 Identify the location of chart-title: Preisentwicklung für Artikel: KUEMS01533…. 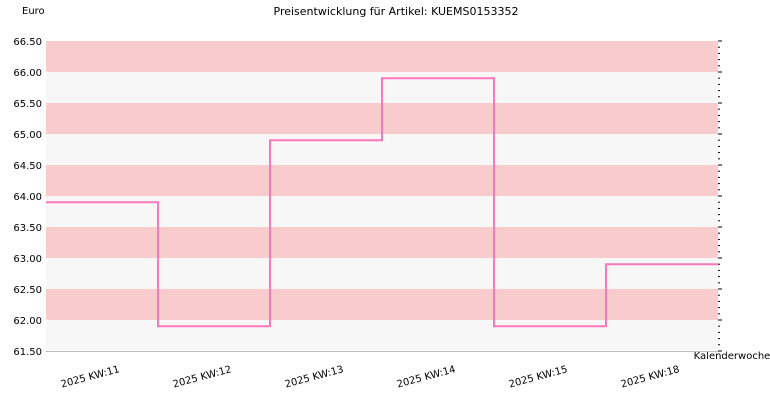
(396, 11).